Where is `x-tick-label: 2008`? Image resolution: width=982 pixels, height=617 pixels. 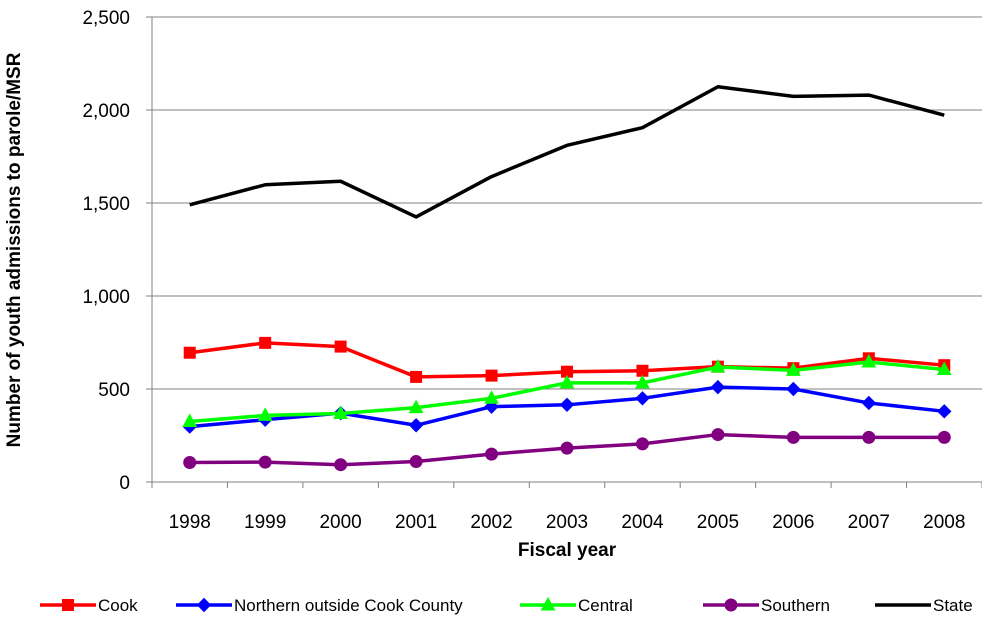 x-tick-label: 2008 is located at coordinates (944, 522).